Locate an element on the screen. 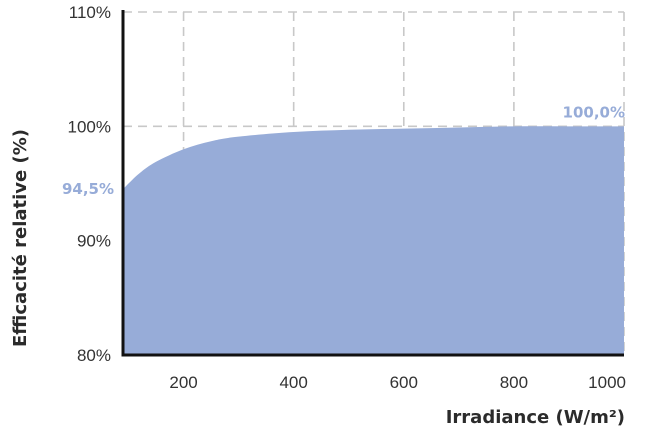  y-axis-title: Efficacité relative (%) is located at coordinates (20, 238).